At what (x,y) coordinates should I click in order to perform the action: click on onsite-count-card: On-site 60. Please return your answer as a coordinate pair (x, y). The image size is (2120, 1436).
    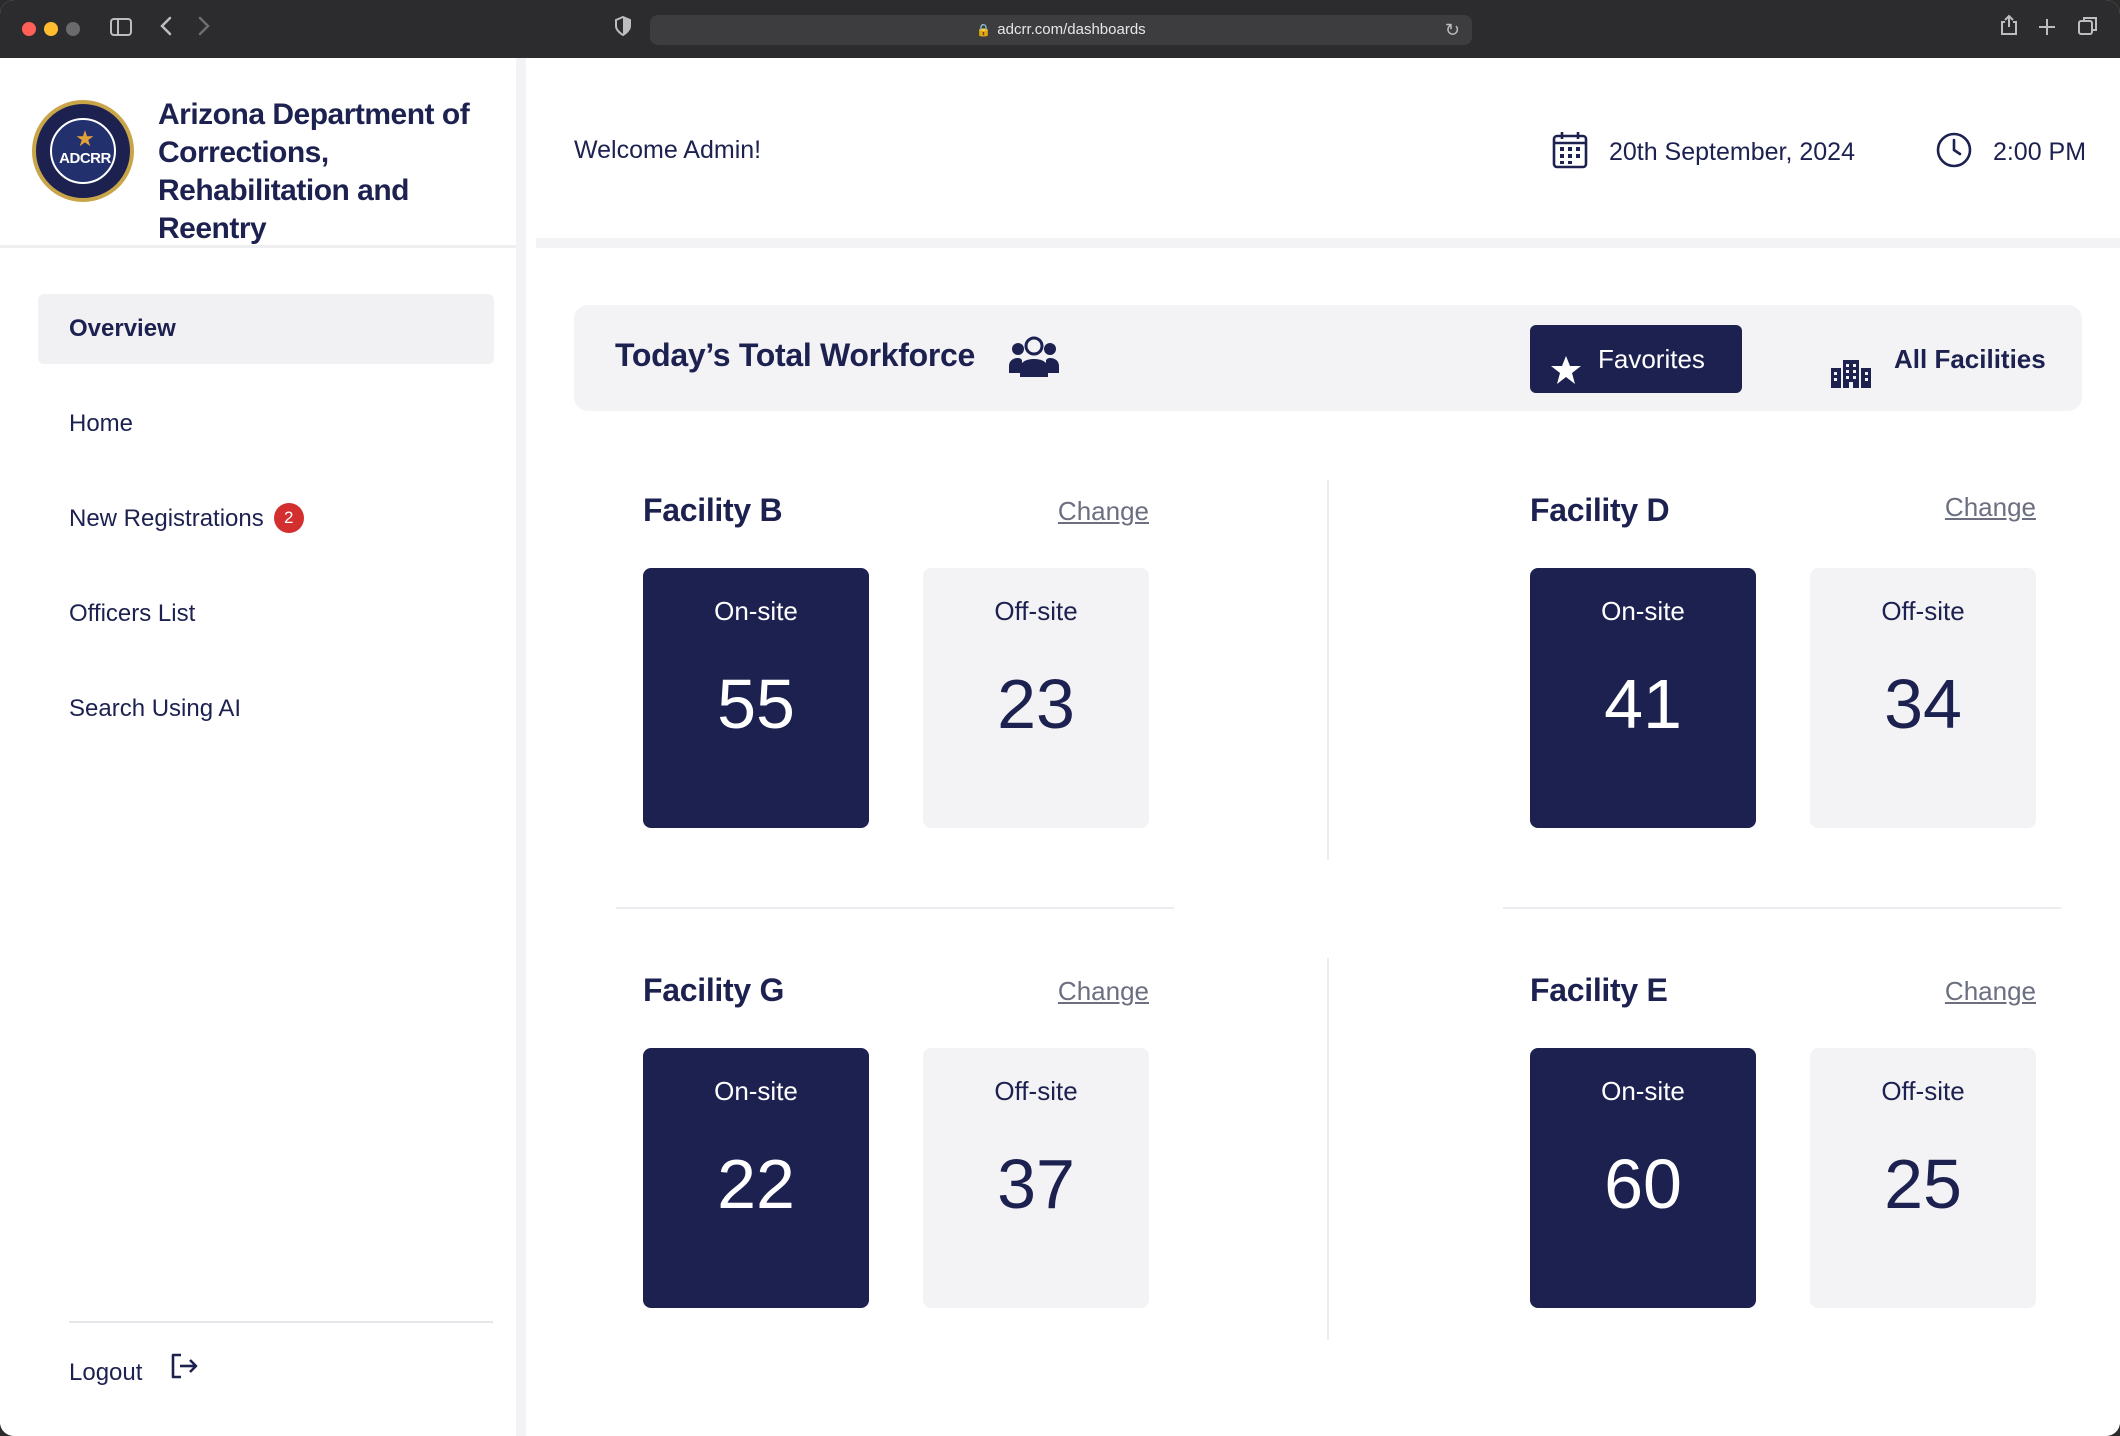
    Looking at the image, I should click on (1643, 1178).